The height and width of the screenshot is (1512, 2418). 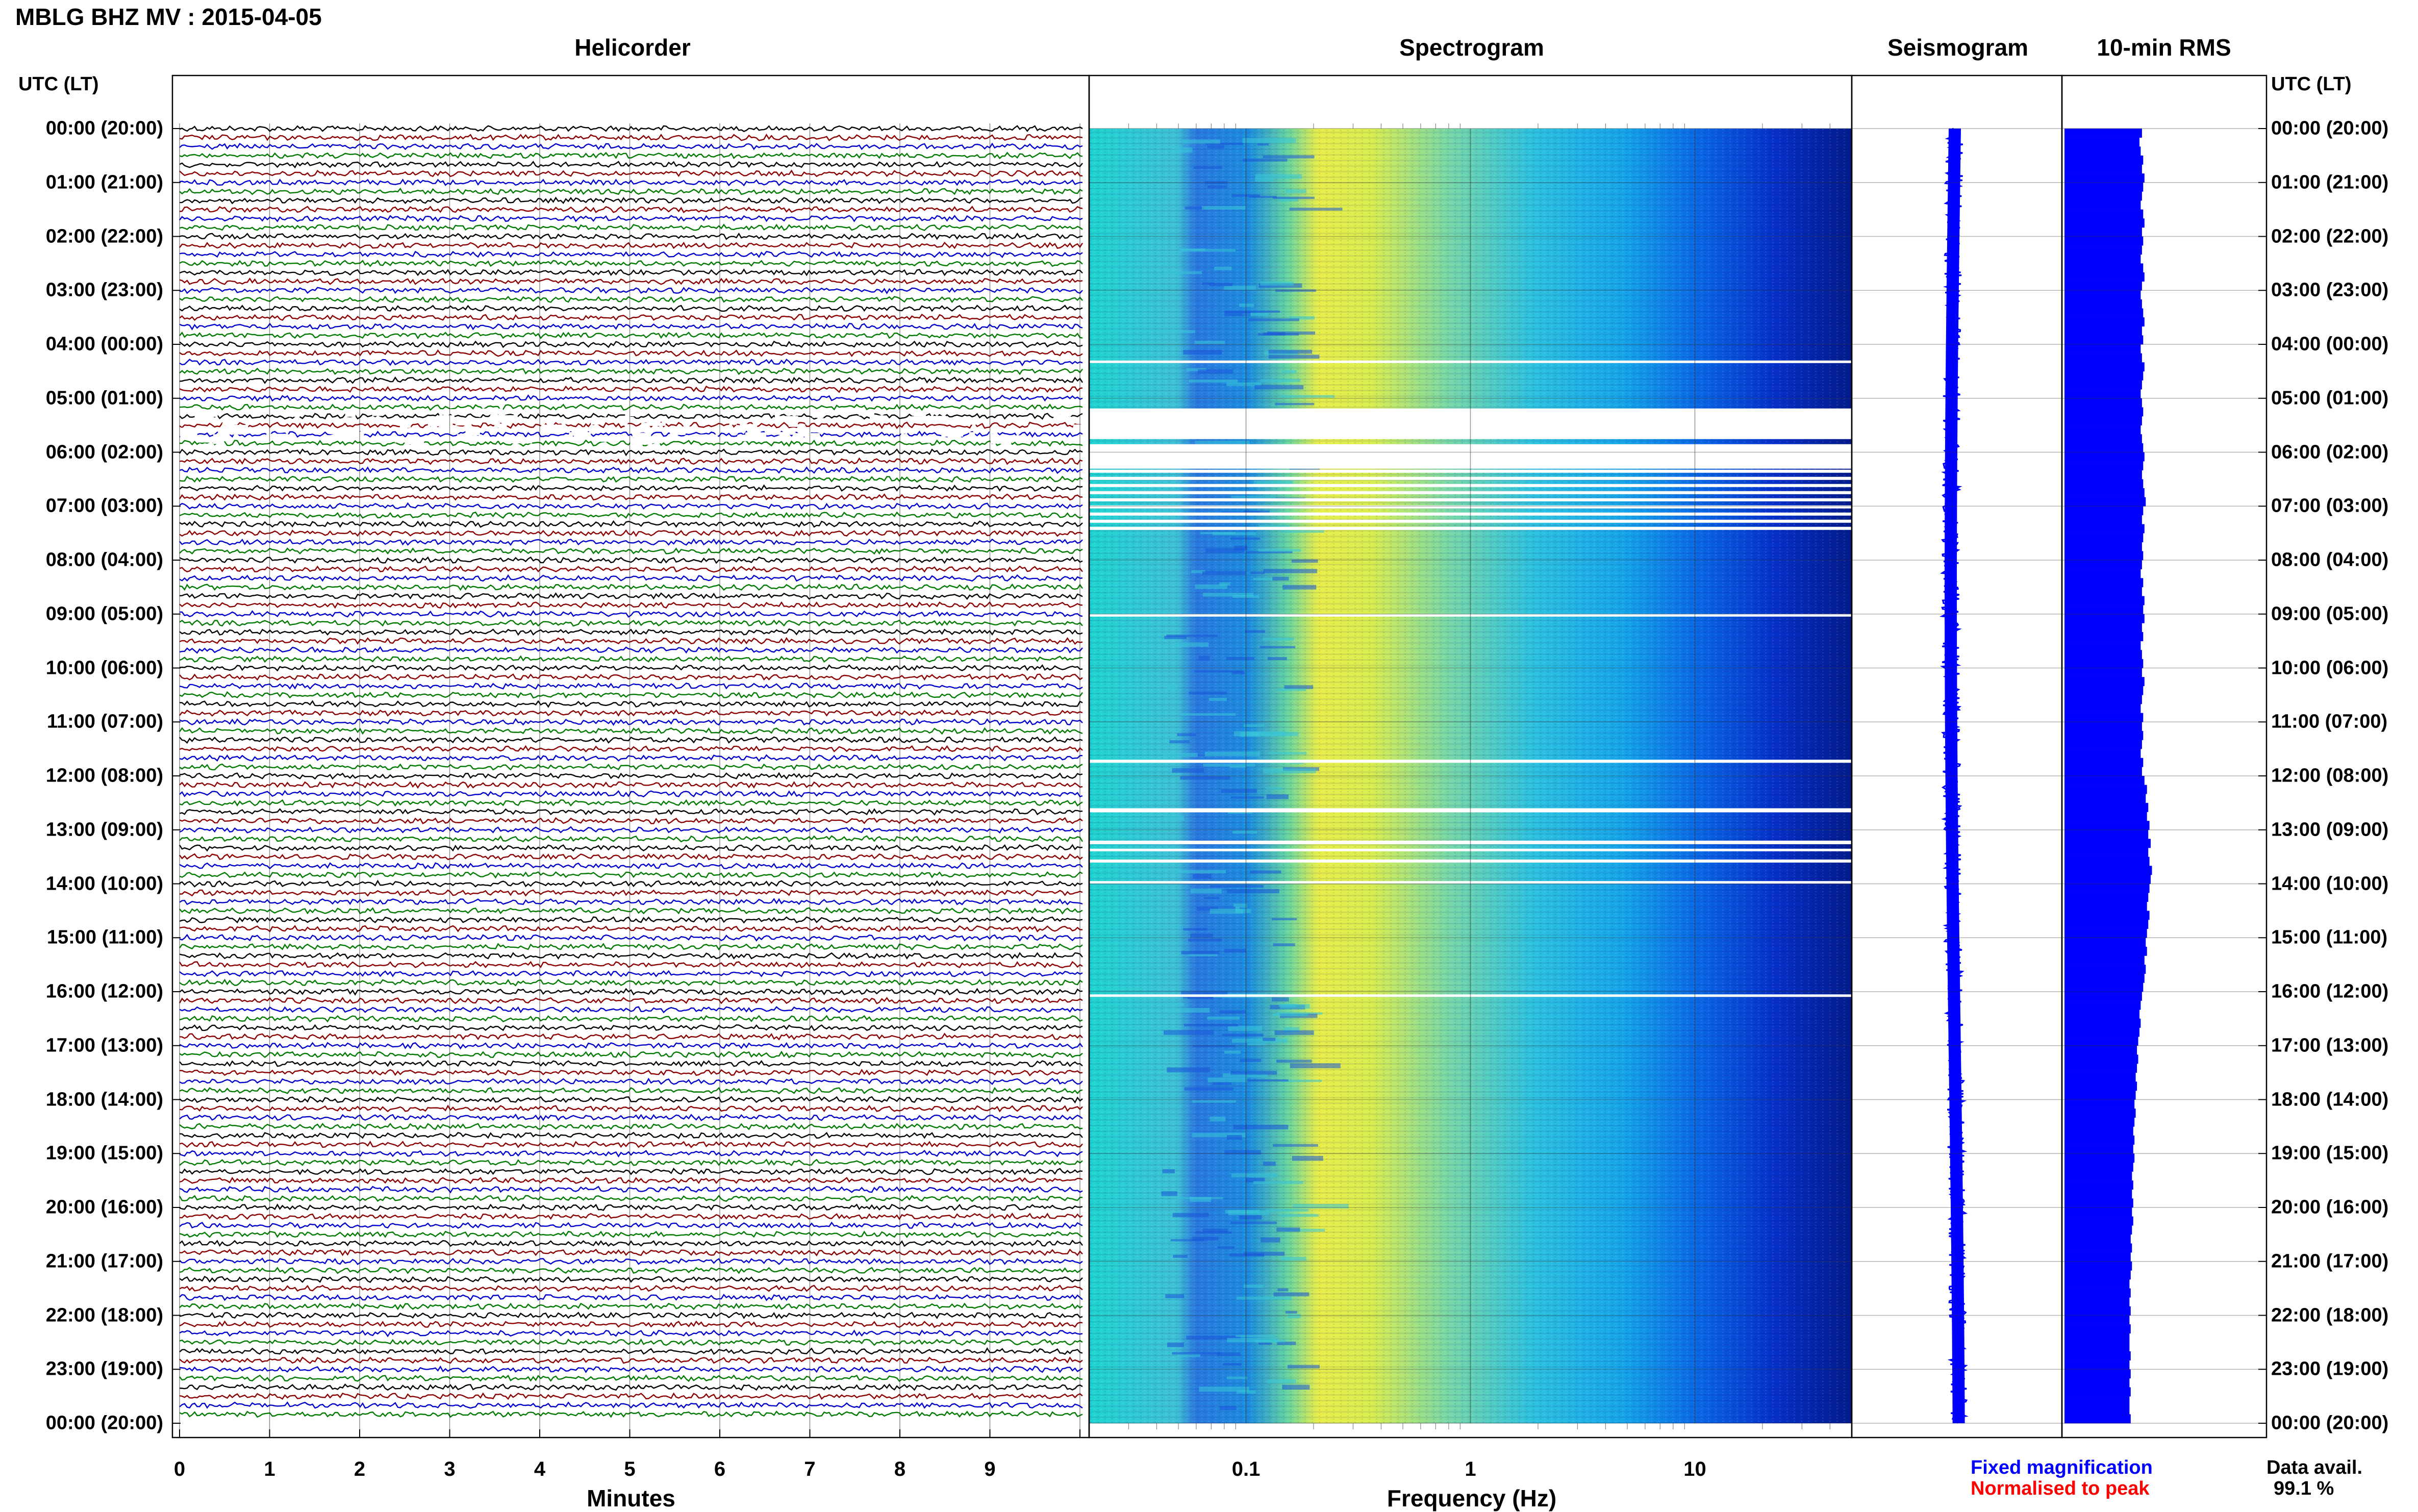 I want to click on time-label-left: 10:00 (06:00), so click(x=104, y=668).